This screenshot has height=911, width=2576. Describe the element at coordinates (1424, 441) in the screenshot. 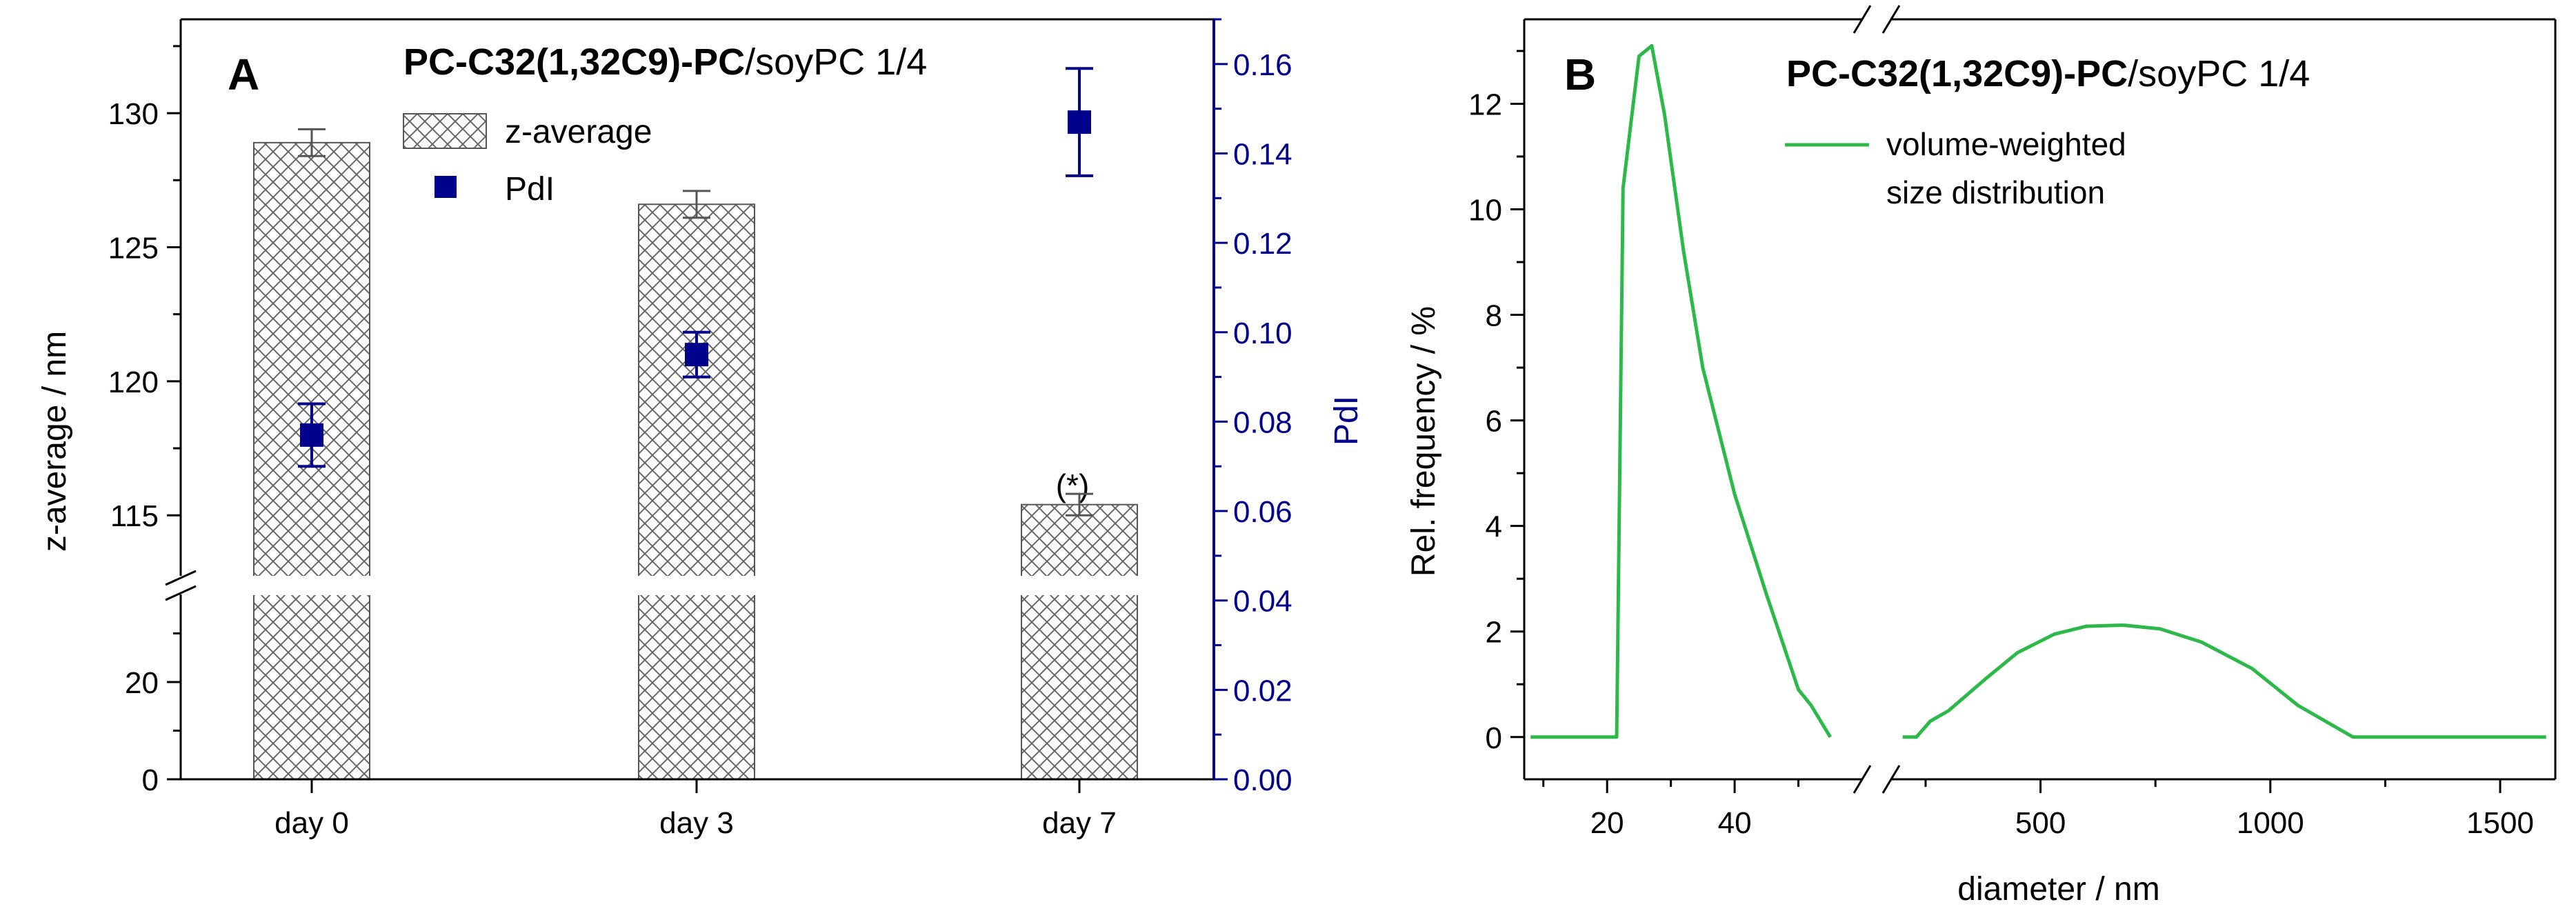

I see `panel-b-ylabel: Rel. frequency / %` at that location.